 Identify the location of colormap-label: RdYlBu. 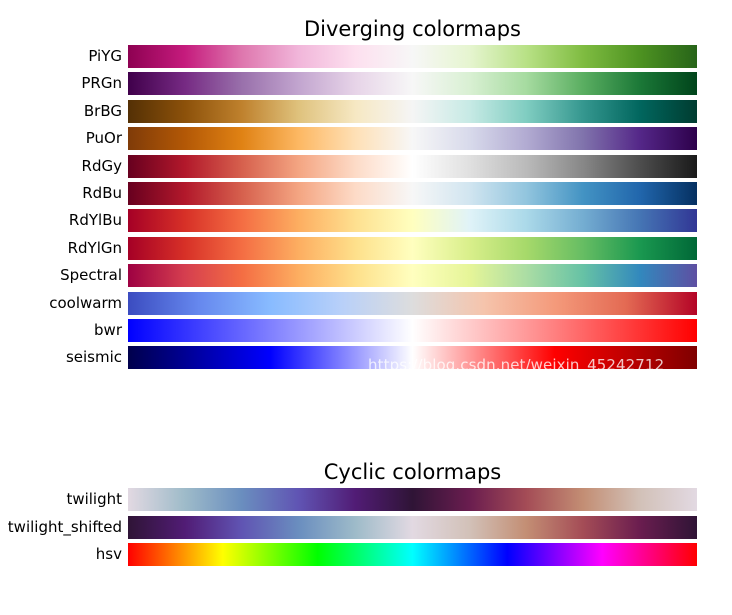
(95, 220).